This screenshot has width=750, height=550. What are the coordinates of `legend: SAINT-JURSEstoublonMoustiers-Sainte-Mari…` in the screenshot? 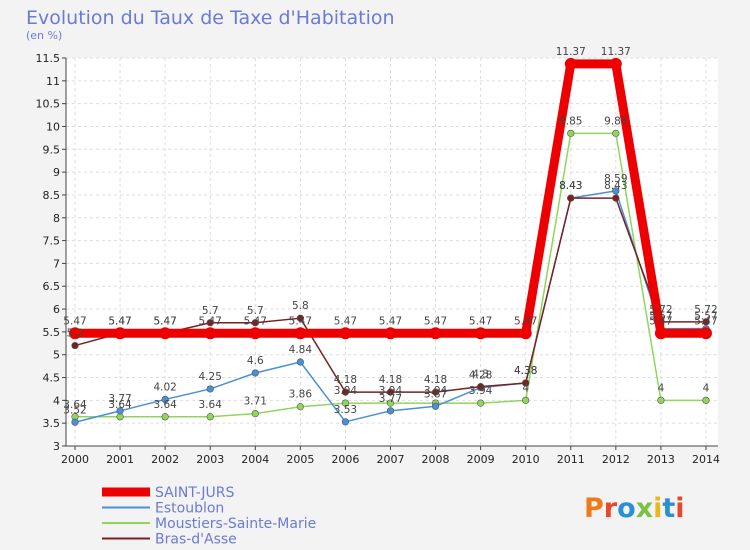 It's located at (209, 516).